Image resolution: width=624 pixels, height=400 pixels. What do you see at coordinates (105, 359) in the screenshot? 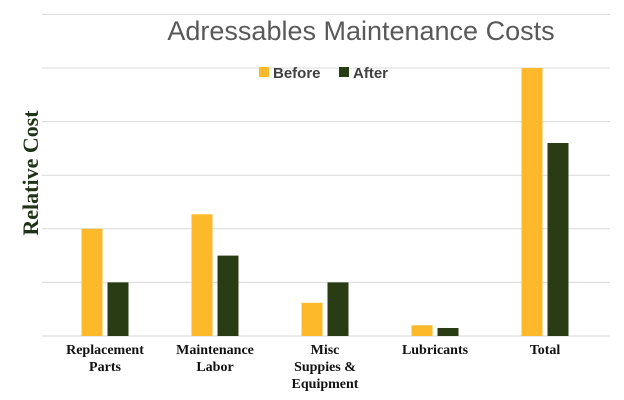
I see `x-tick-label: Replacement Parts` at bounding box center [105, 359].